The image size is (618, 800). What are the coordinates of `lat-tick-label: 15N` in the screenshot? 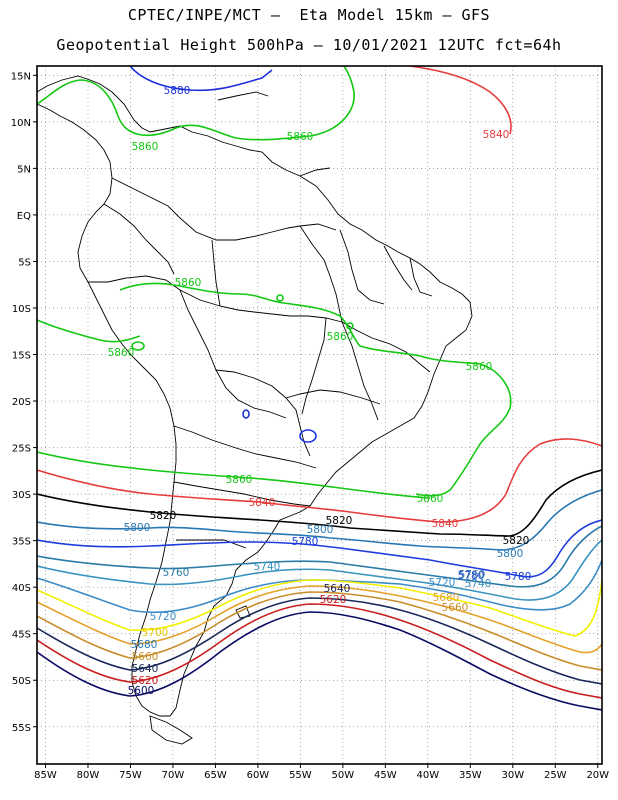 It's located at (21, 76).